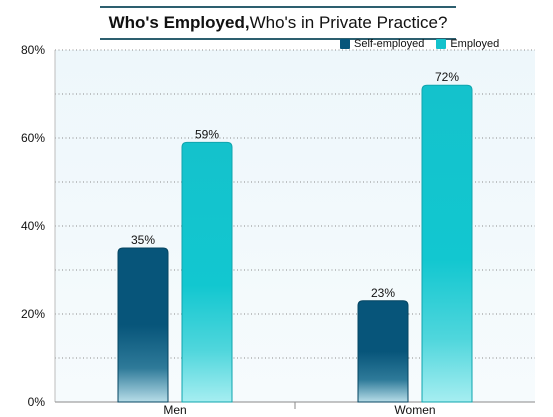 This screenshot has width=553, height=417. What do you see at coordinates (33, 138) in the screenshot?
I see `y-tick-label: 60%` at bounding box center [33, 138].